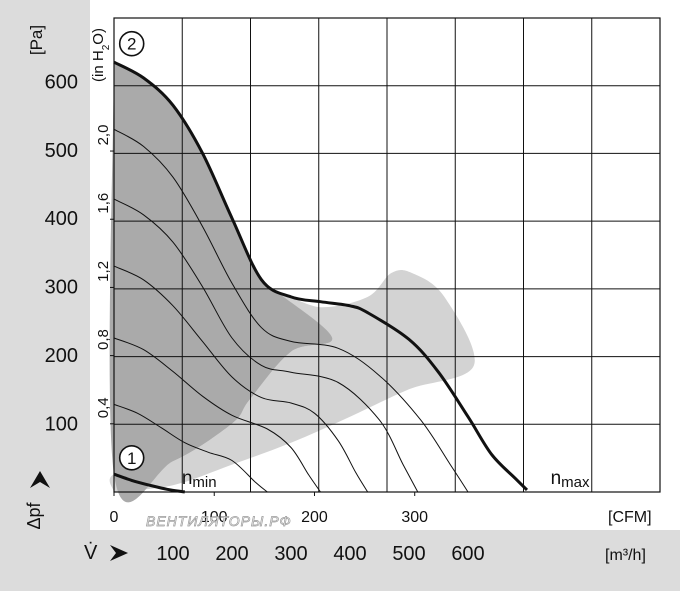 This screenshot has height=591, width=680. I want to click on x-tick-cfm: 300, so click(414, 517).